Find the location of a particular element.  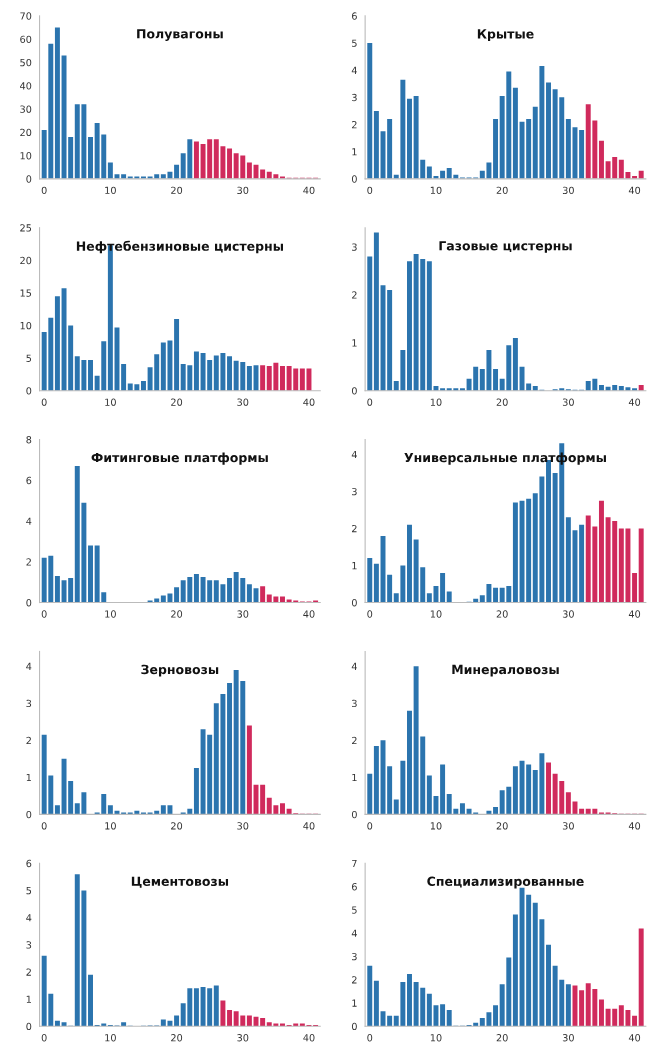

text: Фитинговые платформы is located at coordinates (179, 458).